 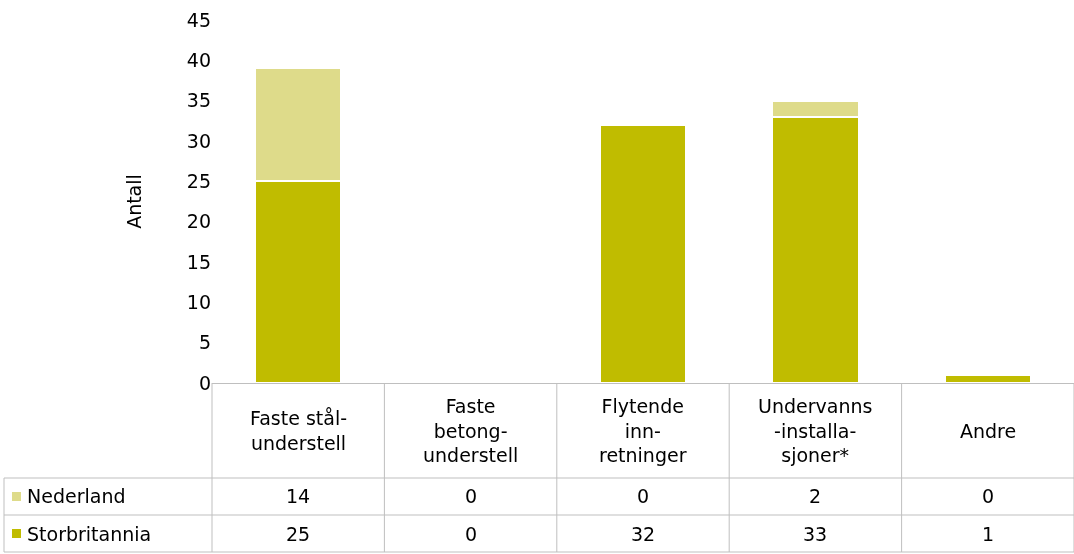 What do you see at coordinates (198, 19) in the screenshot?
I see `y-tick-label: 45` at bounding box center [198, 19].